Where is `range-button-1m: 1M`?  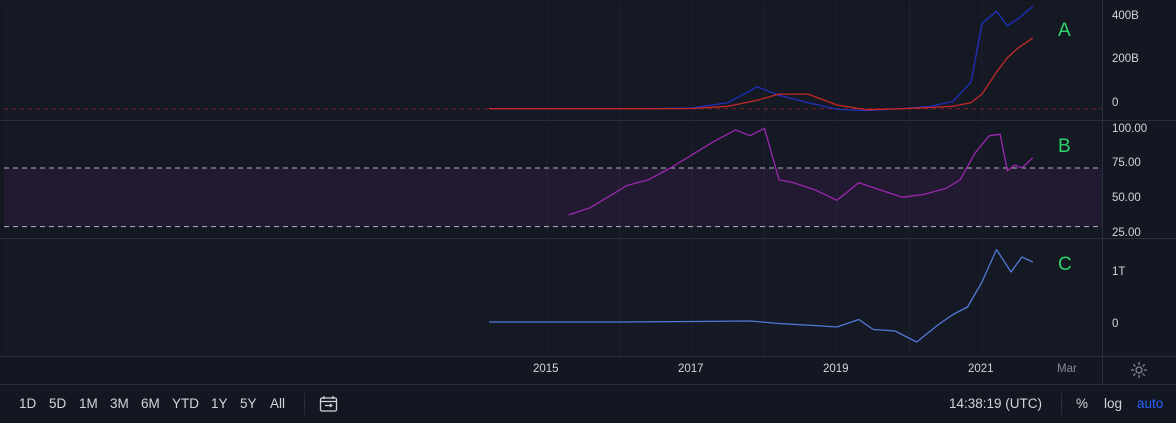
range-button-1m: 1M is located at coordinates (88, 403).